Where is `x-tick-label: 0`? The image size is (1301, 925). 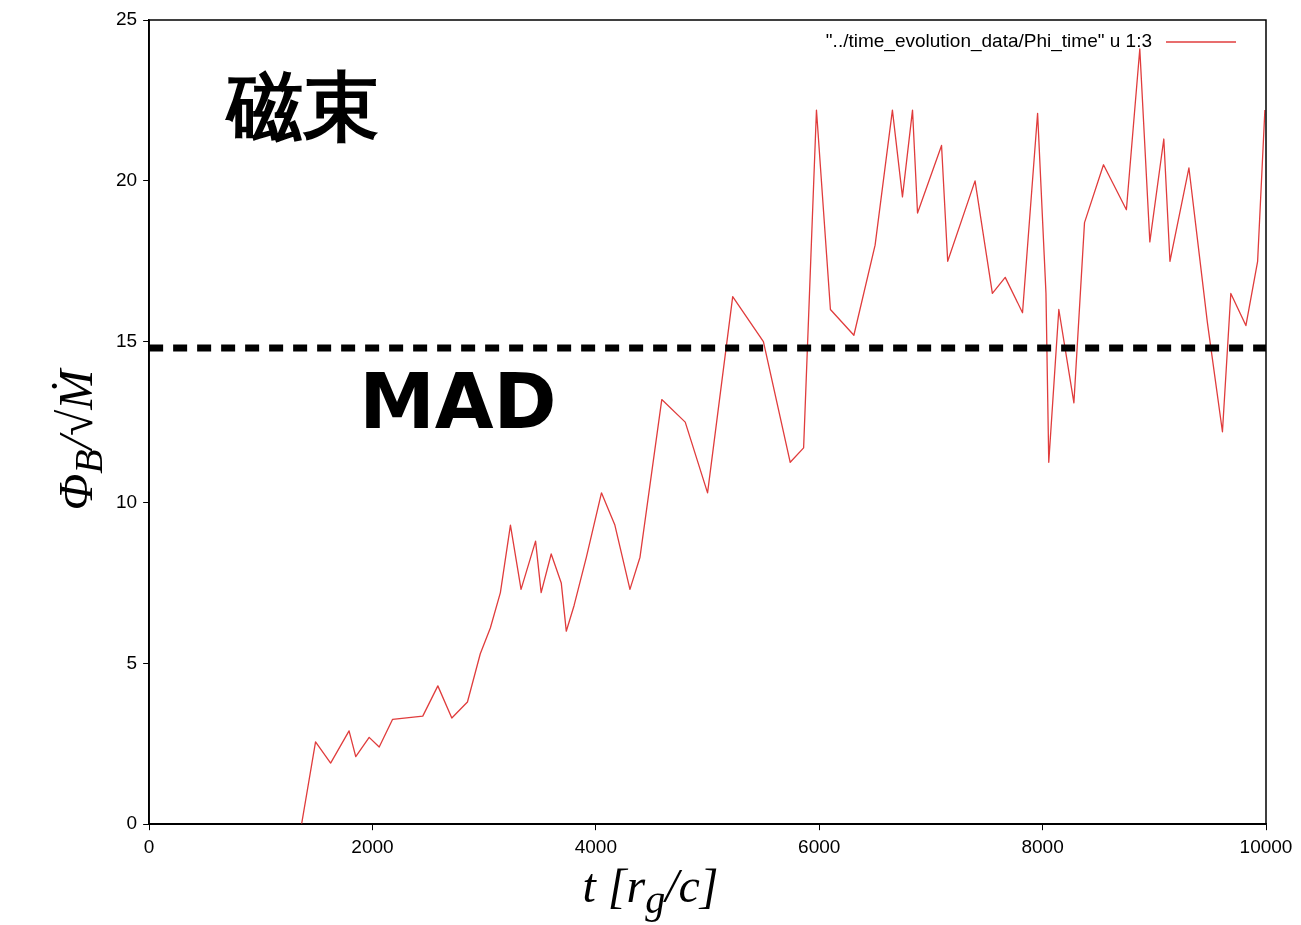
x-tick-label: 0 is located at coordinates (149, 846).